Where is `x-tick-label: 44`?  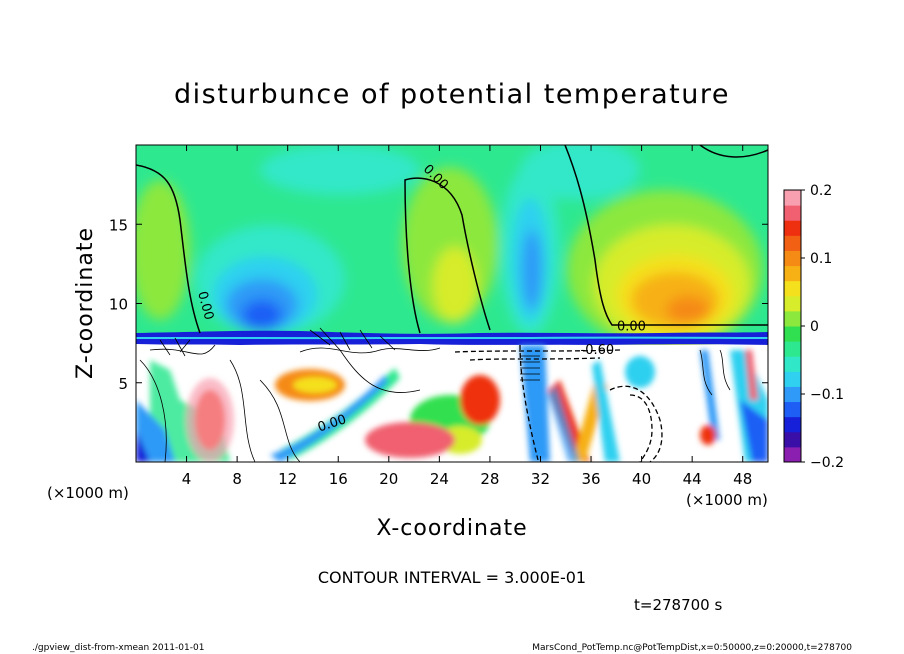
x-tick-label: 44 is located at coordinates (692, 479).